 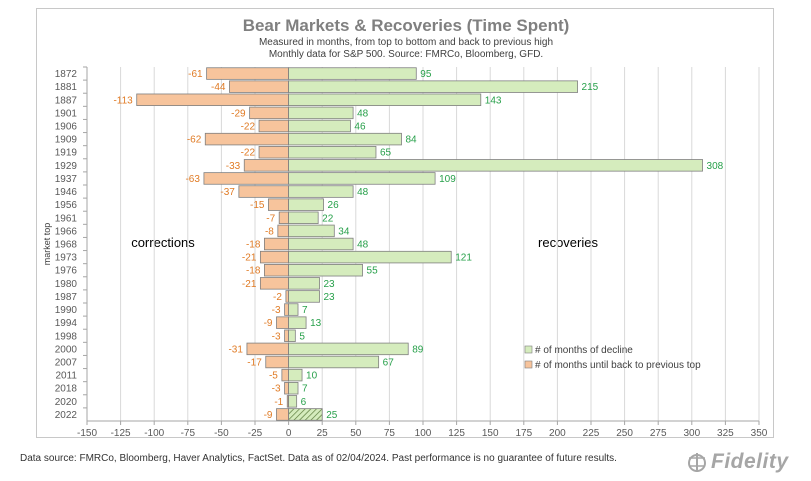 What do you see at coordinates (66, 323) in the screenshot?
I see `y-tick-label: 1994` at bounding box center [66, 323].